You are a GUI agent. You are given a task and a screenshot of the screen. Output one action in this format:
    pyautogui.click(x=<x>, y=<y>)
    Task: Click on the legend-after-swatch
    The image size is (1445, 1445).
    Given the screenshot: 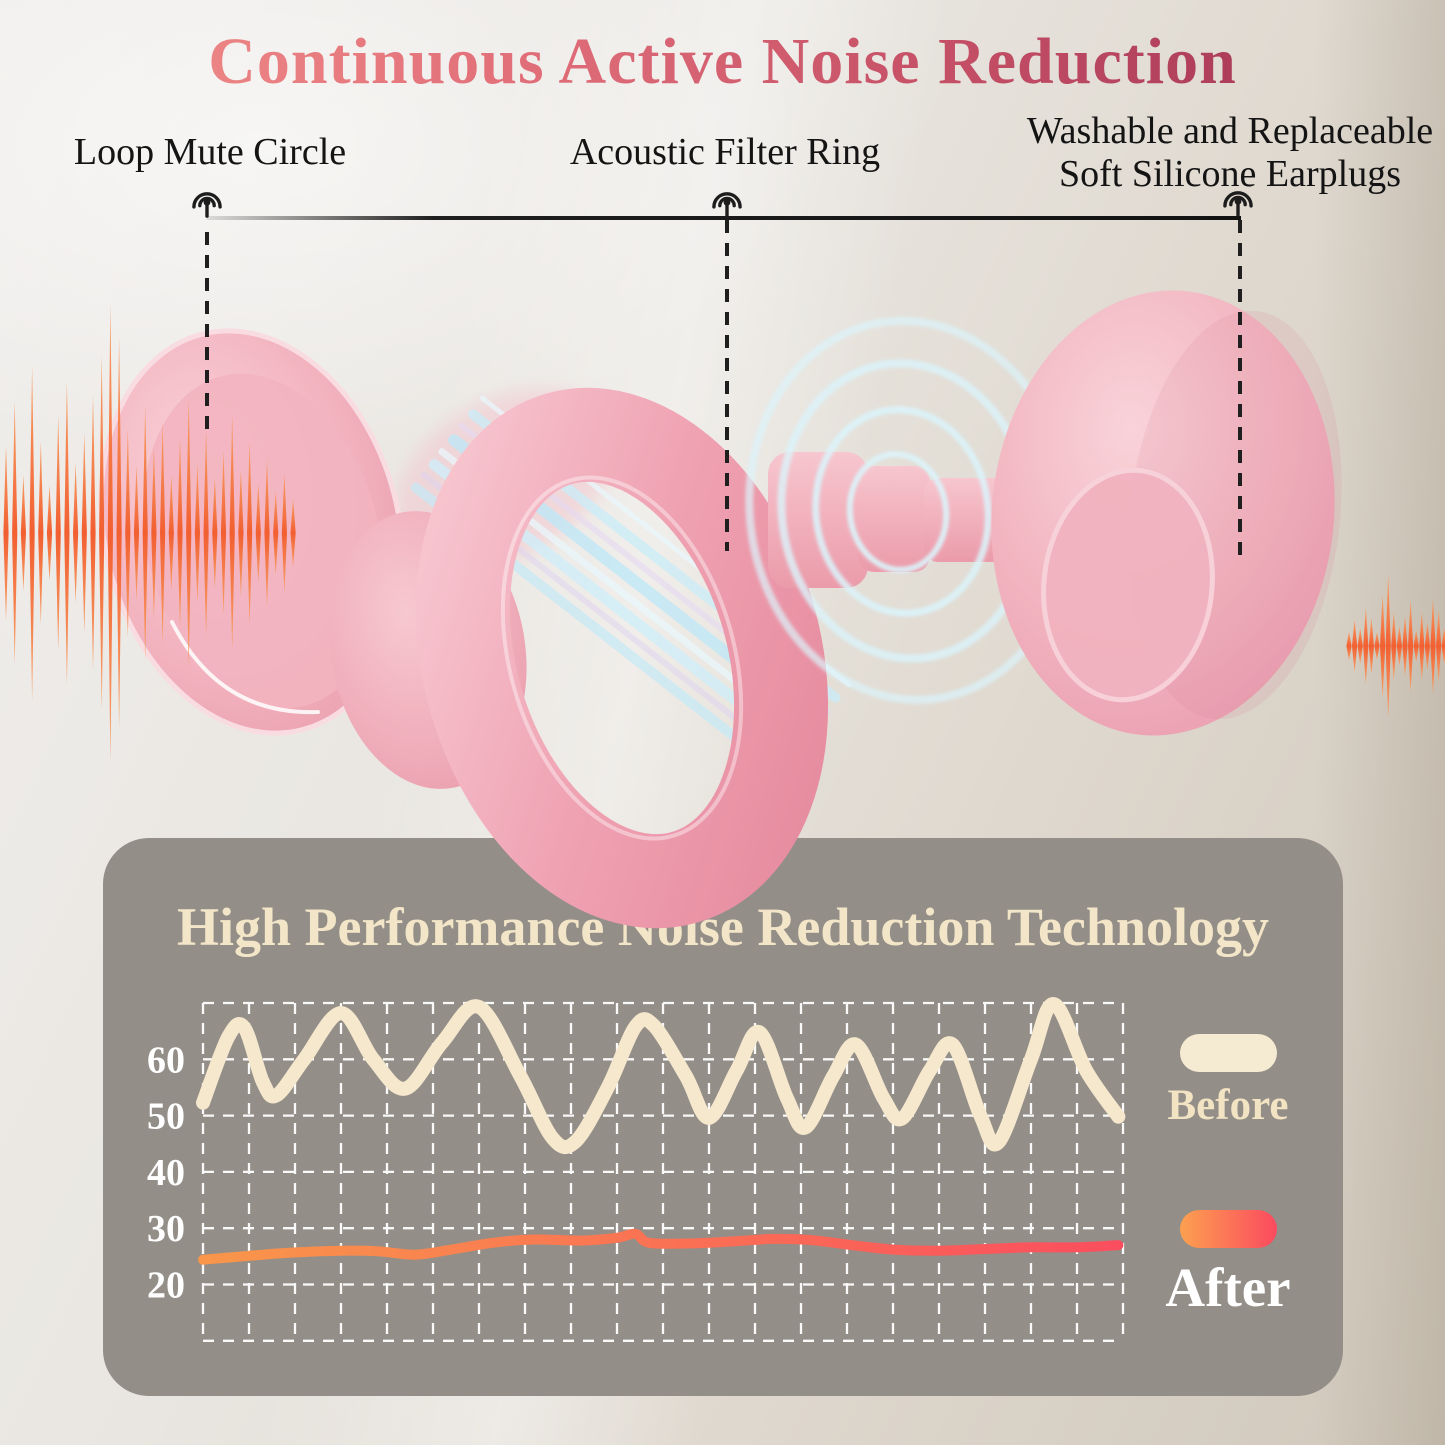 What is the action you would take?
    pyautogui.click(x=1228, y=1229)
    